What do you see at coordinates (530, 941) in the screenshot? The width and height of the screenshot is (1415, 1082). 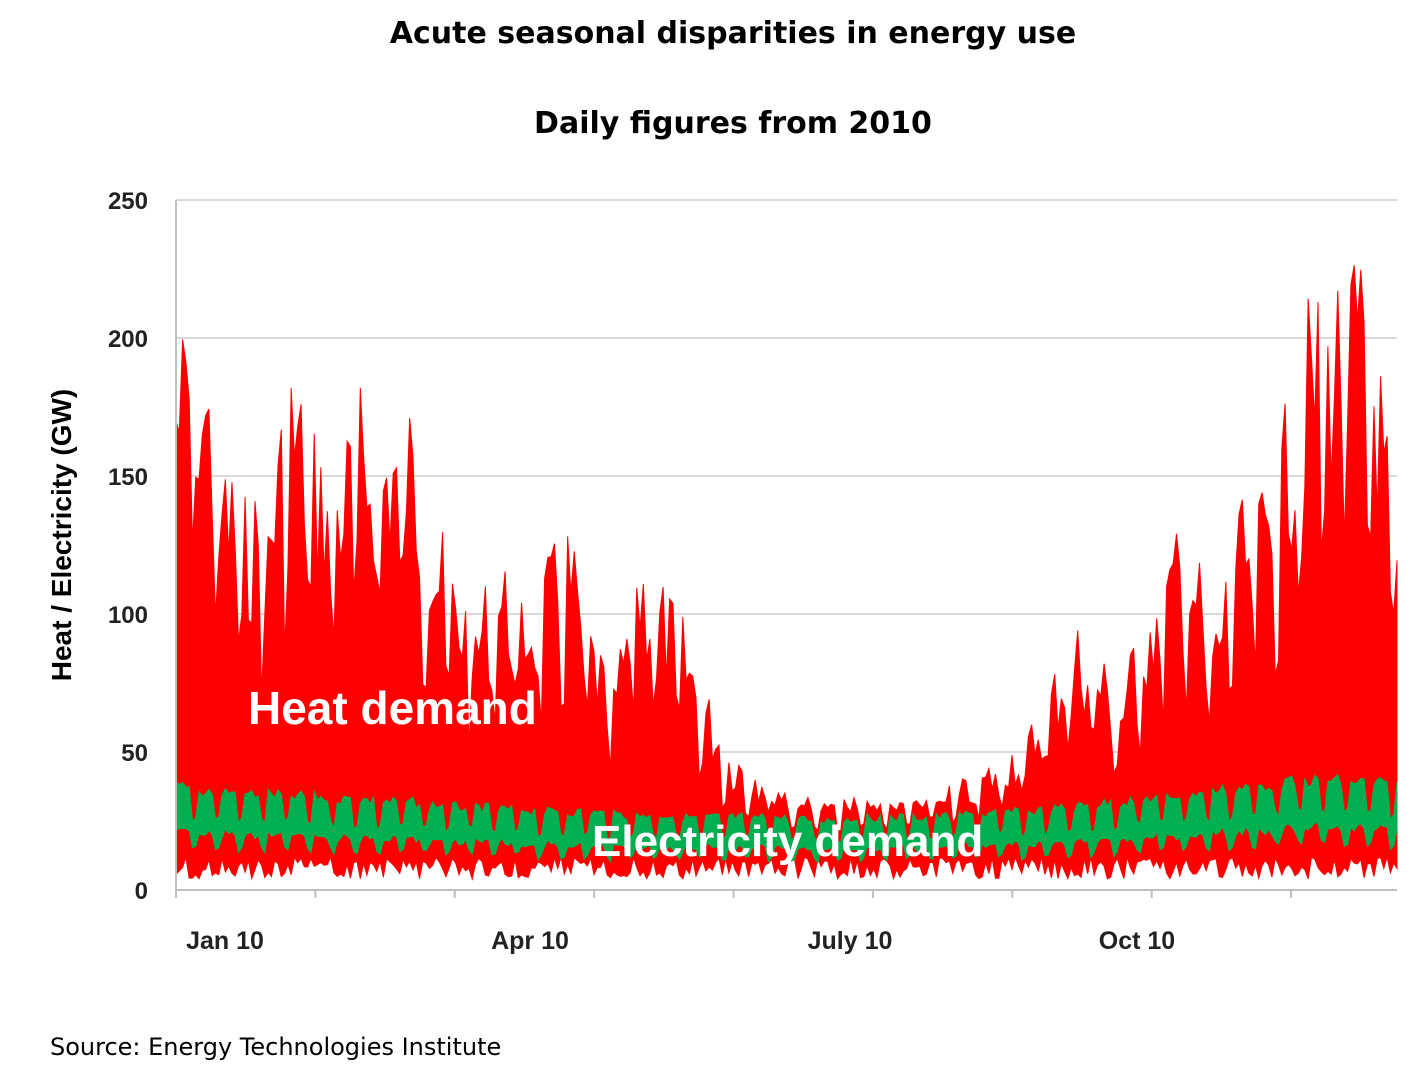 I see `x-tick-label: Apr 10` at bounding box center [530, 941].